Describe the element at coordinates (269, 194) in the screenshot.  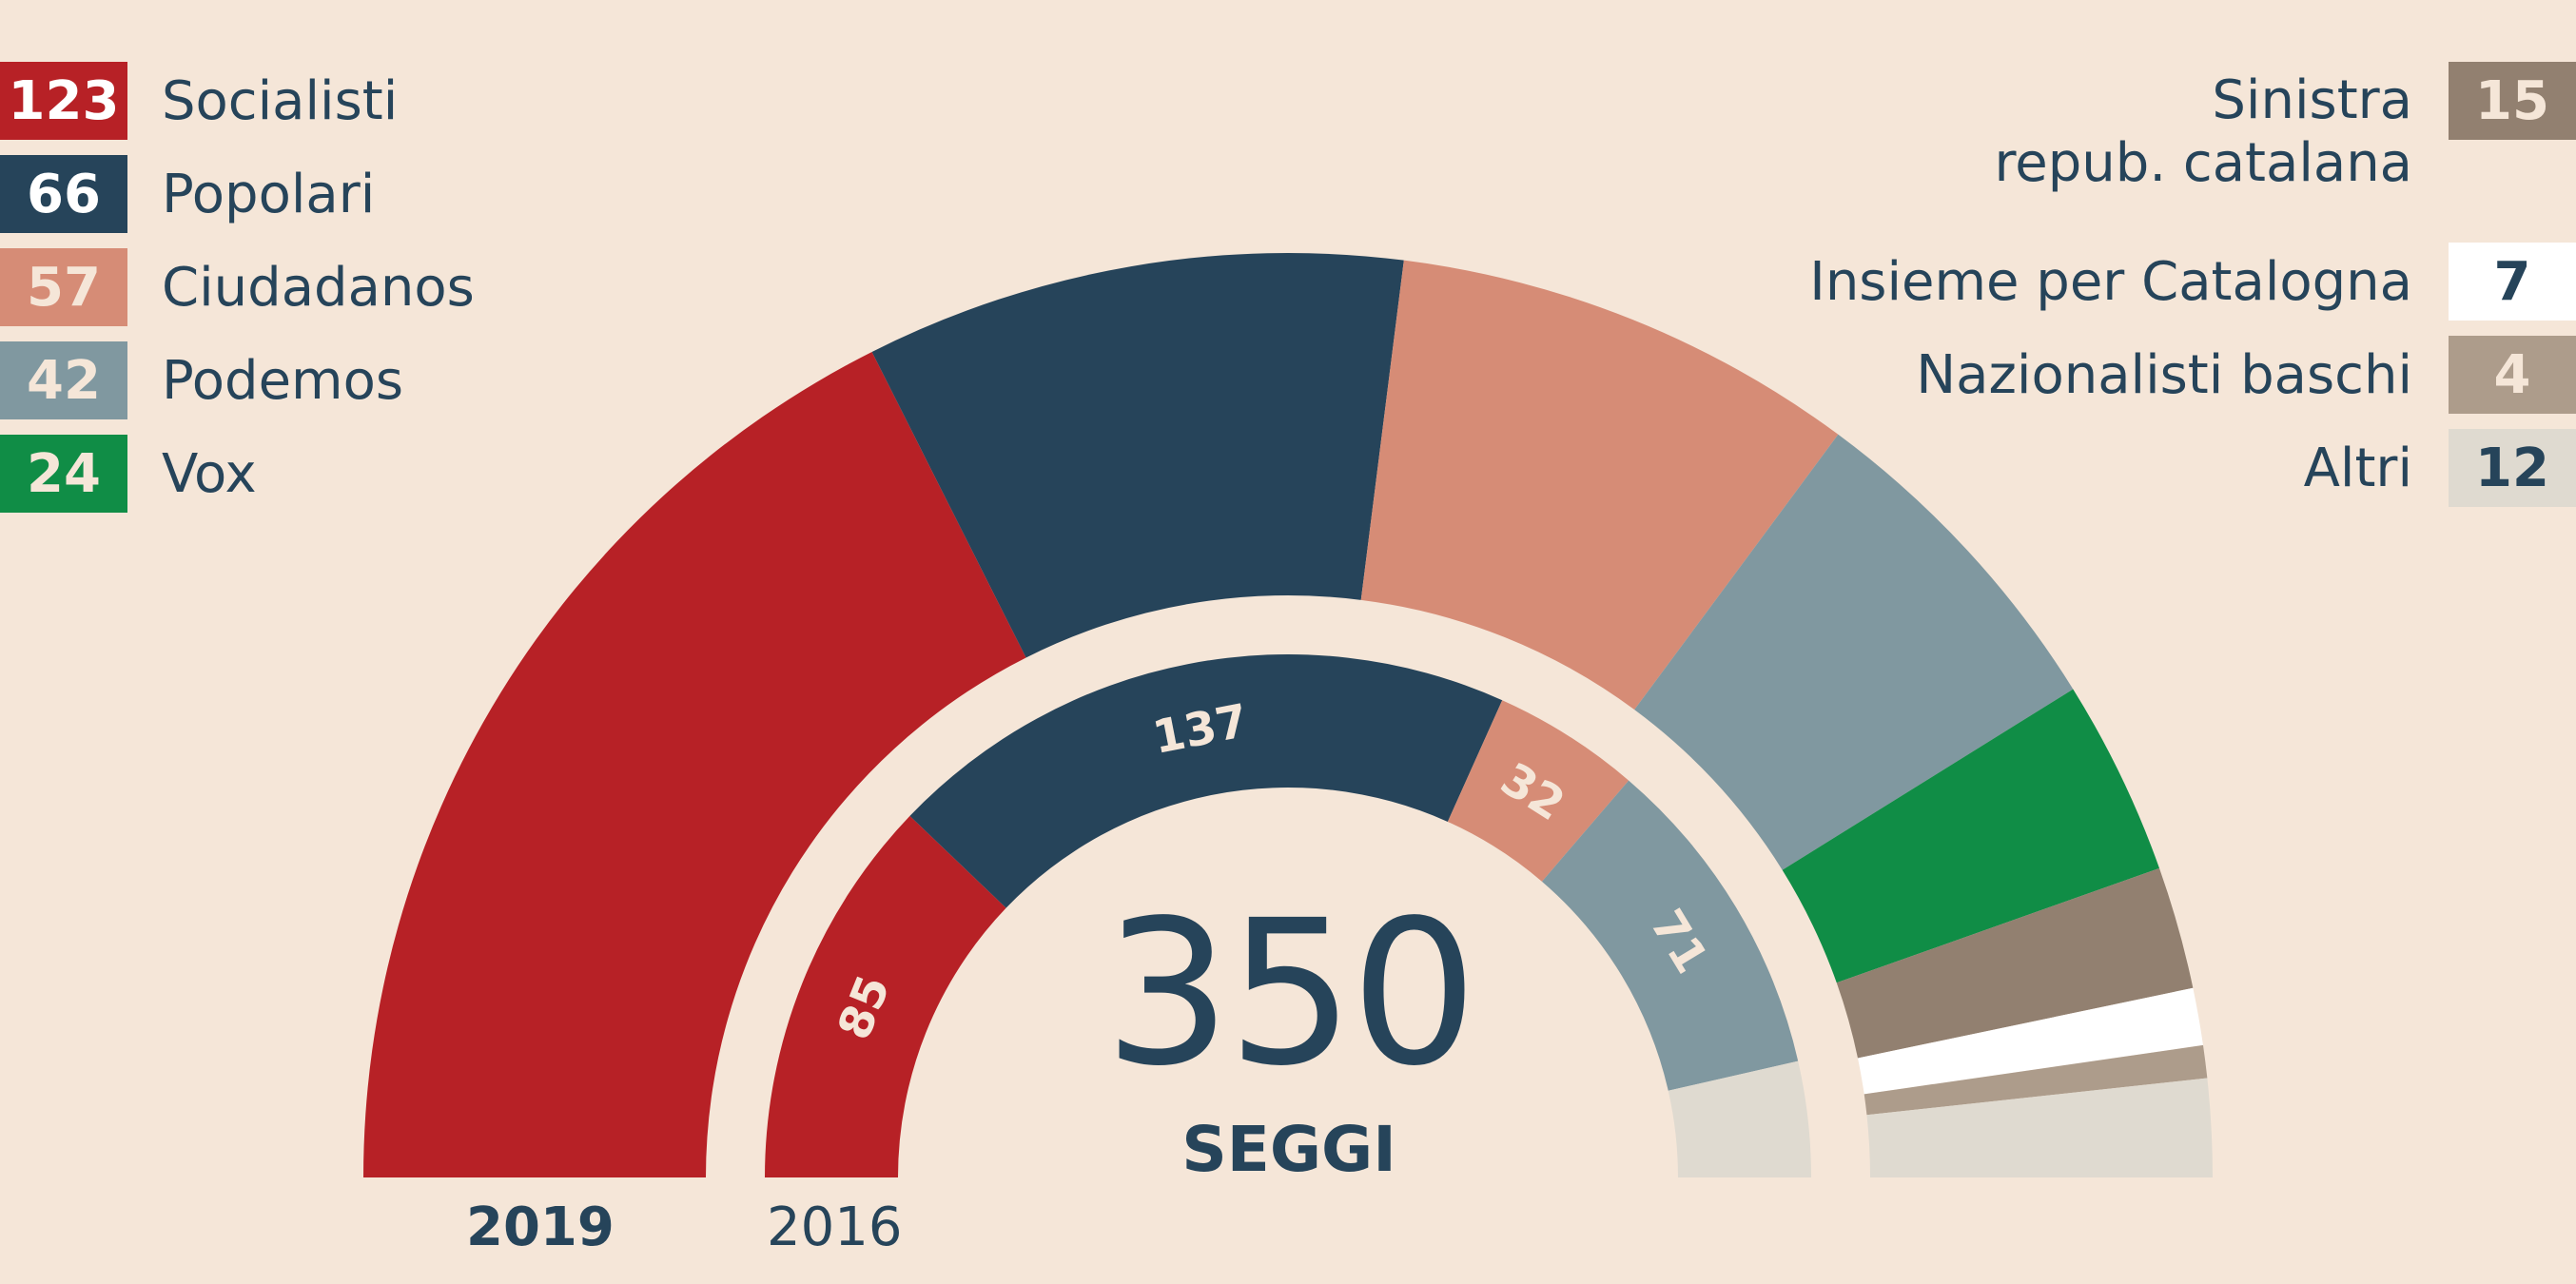
I see `legend-label: Popolari` at that location.